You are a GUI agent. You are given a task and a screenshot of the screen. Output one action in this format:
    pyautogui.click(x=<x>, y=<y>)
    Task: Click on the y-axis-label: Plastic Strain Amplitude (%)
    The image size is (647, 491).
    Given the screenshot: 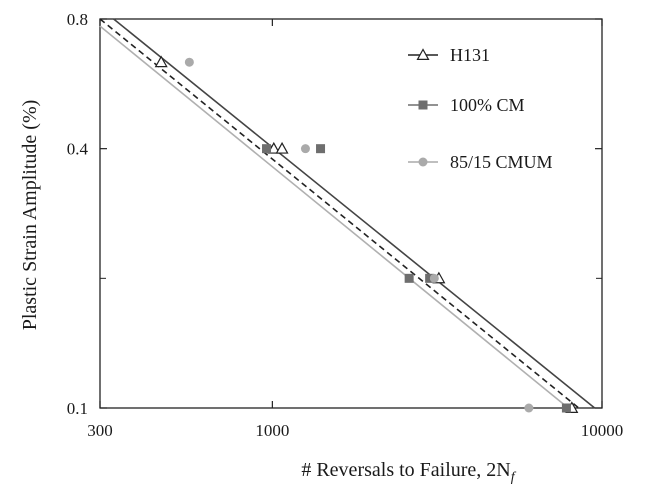 What is the action you would take?
    pyautogui.click(x=30, y=215)
    